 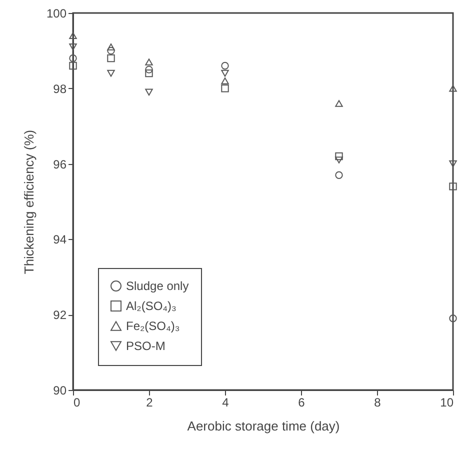 What do you see at coordinates (60, 89) in the screenshot?
I see `y-tick-label: 98` at bounding box center [60, 89].